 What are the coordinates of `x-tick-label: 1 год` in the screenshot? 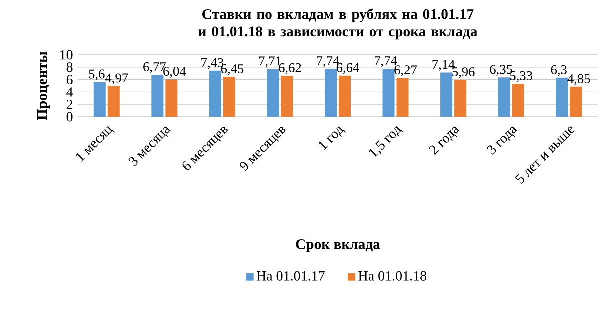 It's located at (332, 138).